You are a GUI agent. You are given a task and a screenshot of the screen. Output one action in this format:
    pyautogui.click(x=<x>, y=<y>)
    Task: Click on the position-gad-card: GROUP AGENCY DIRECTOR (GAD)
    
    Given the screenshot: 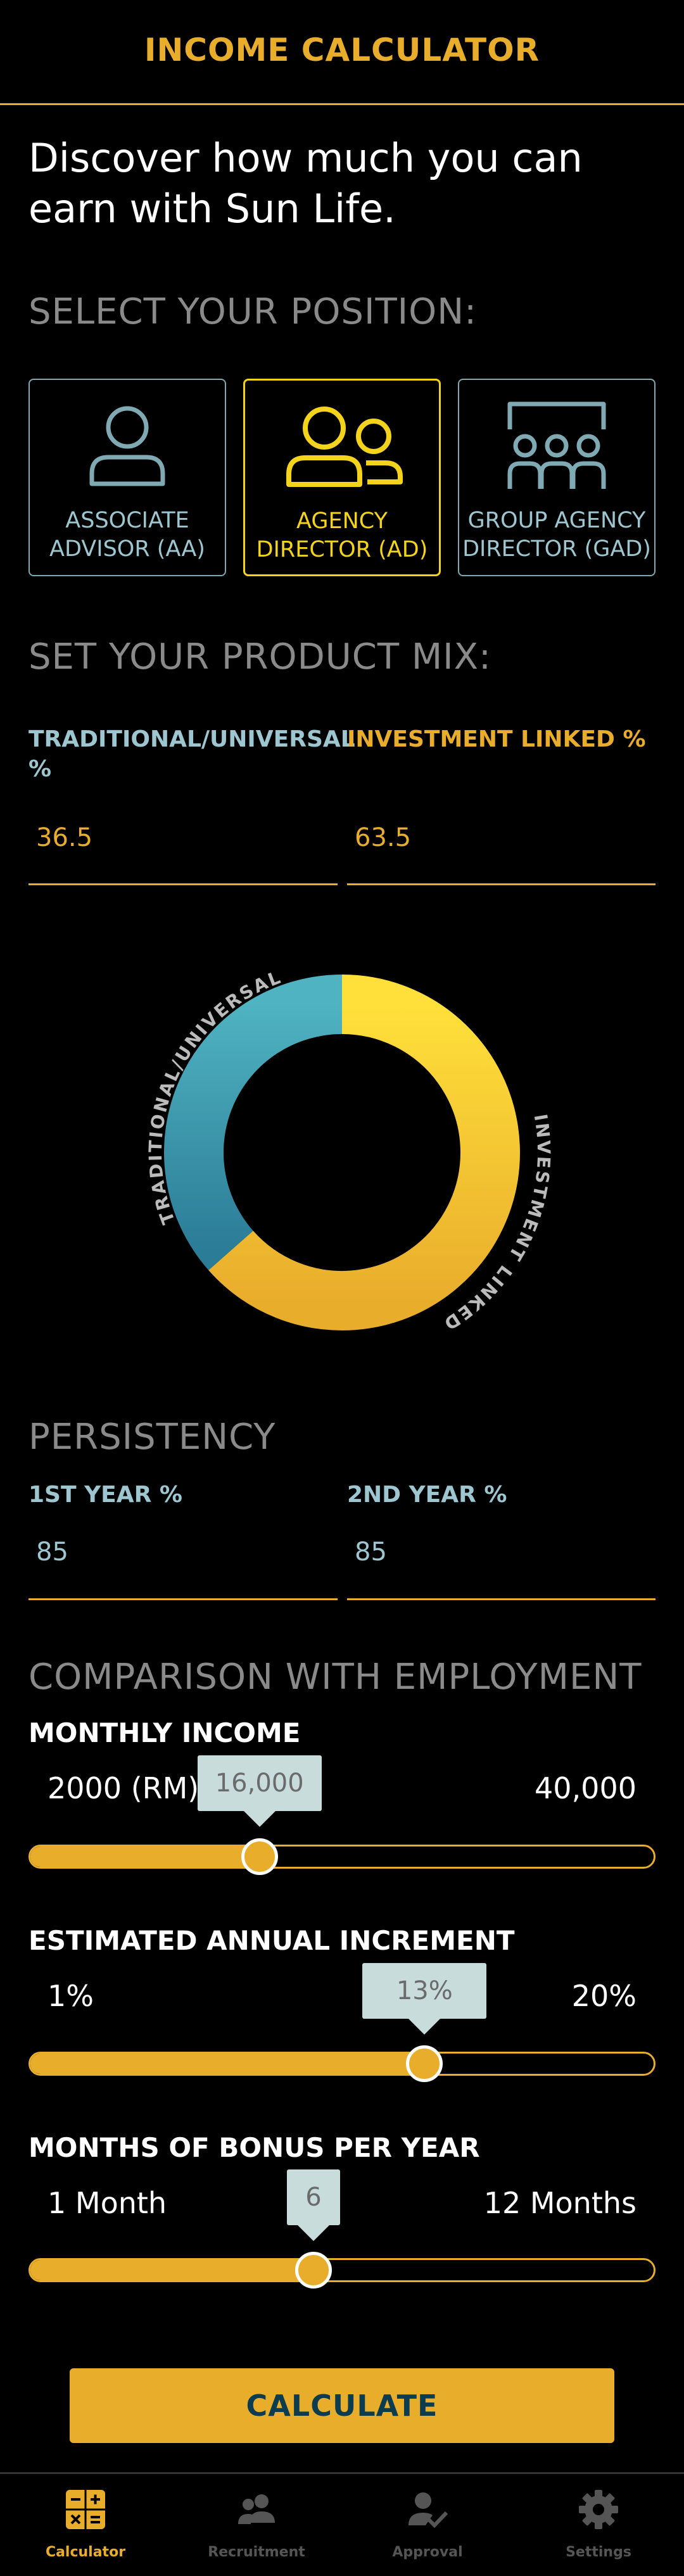 What is the action you would take?
    pyautogui.click(x=557, y=477)
    